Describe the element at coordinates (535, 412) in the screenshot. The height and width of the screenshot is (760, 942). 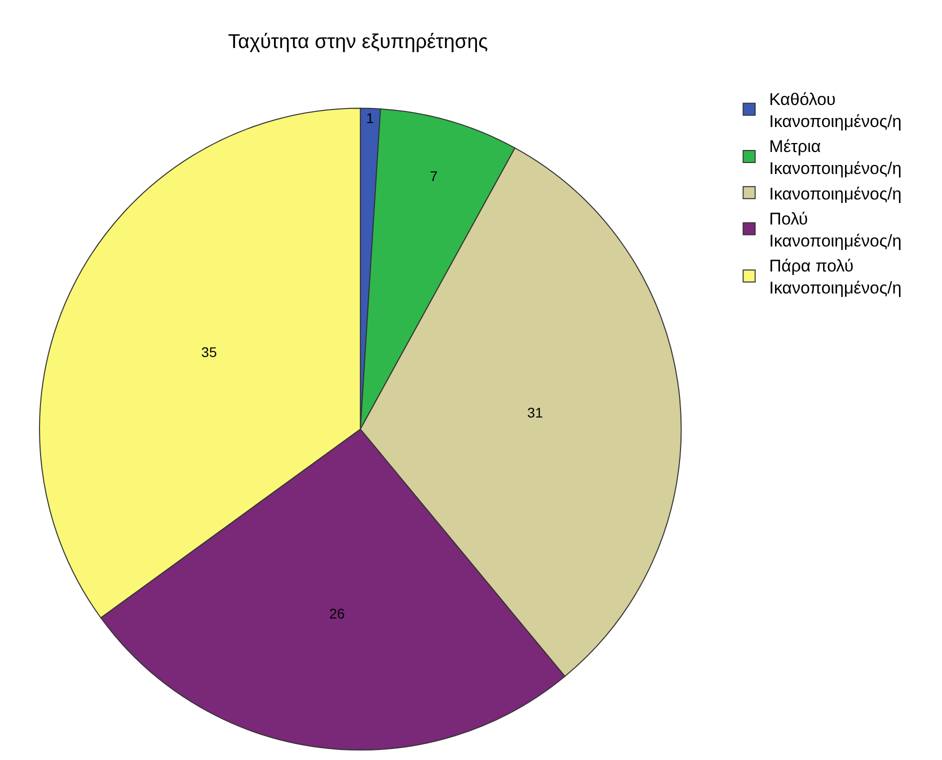
I see `data-label: 31` at that location.